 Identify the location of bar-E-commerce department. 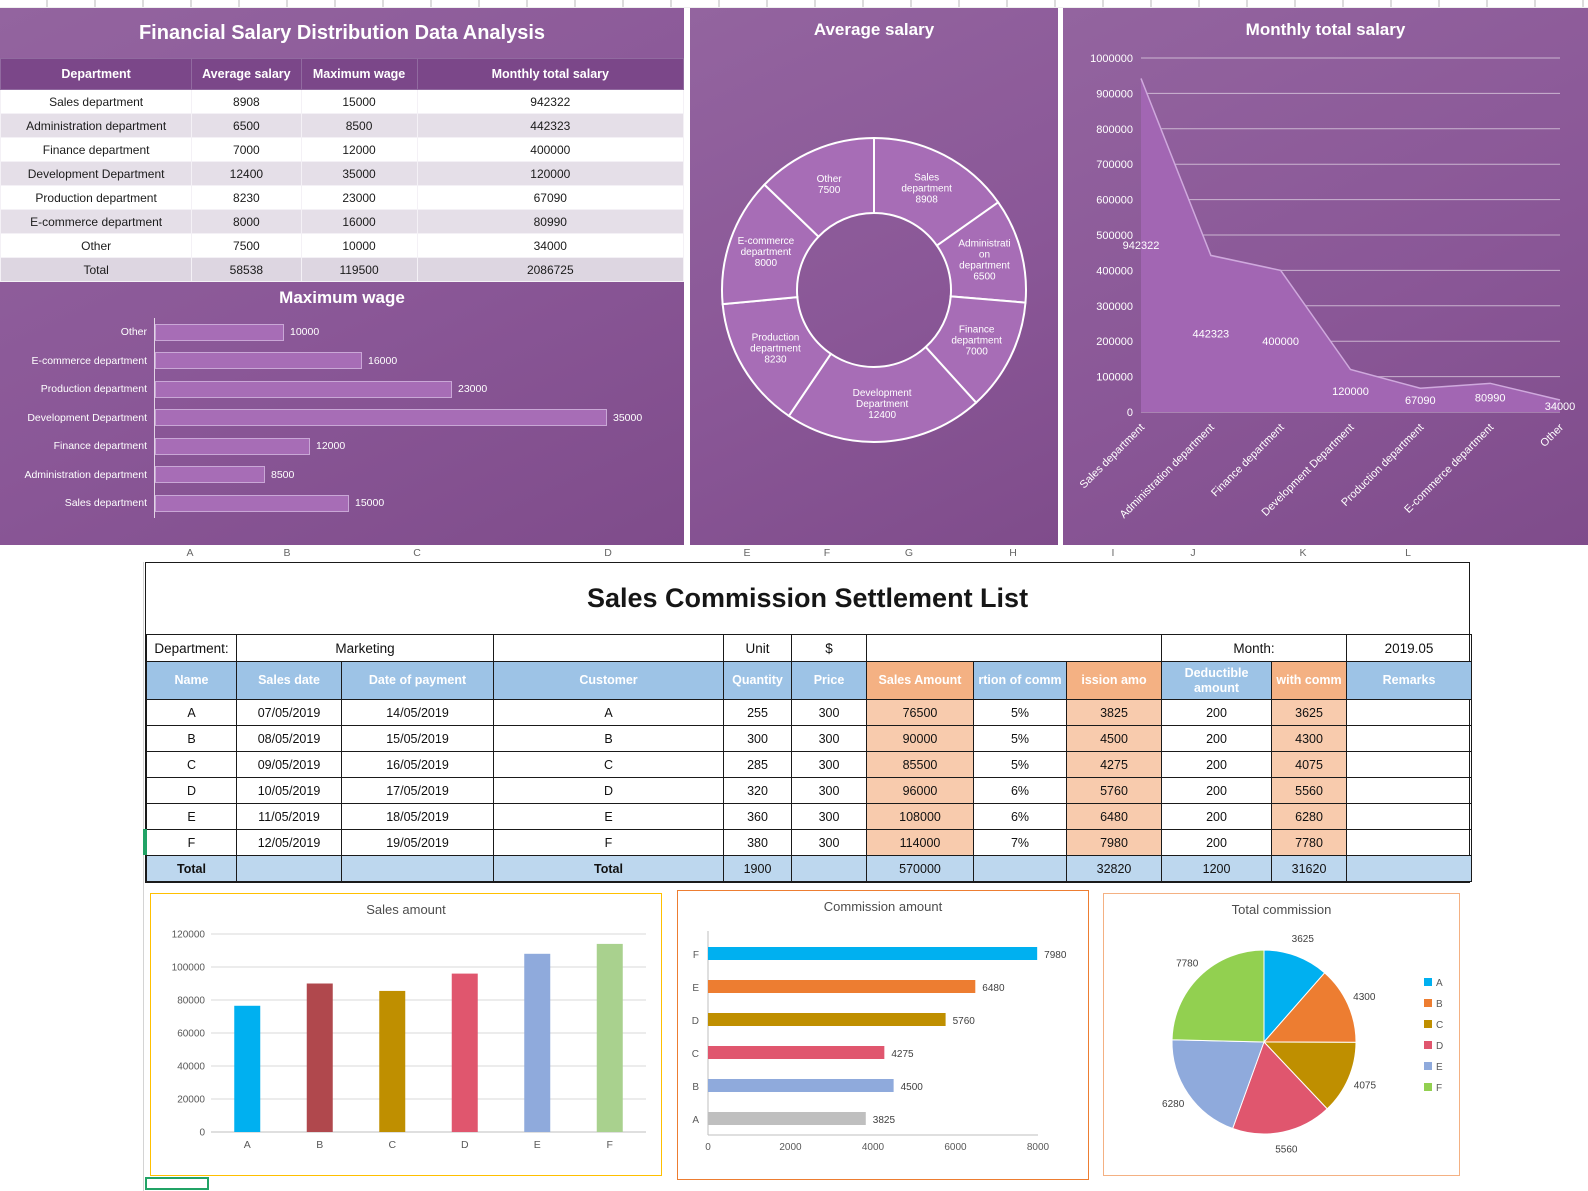
(258, 361).